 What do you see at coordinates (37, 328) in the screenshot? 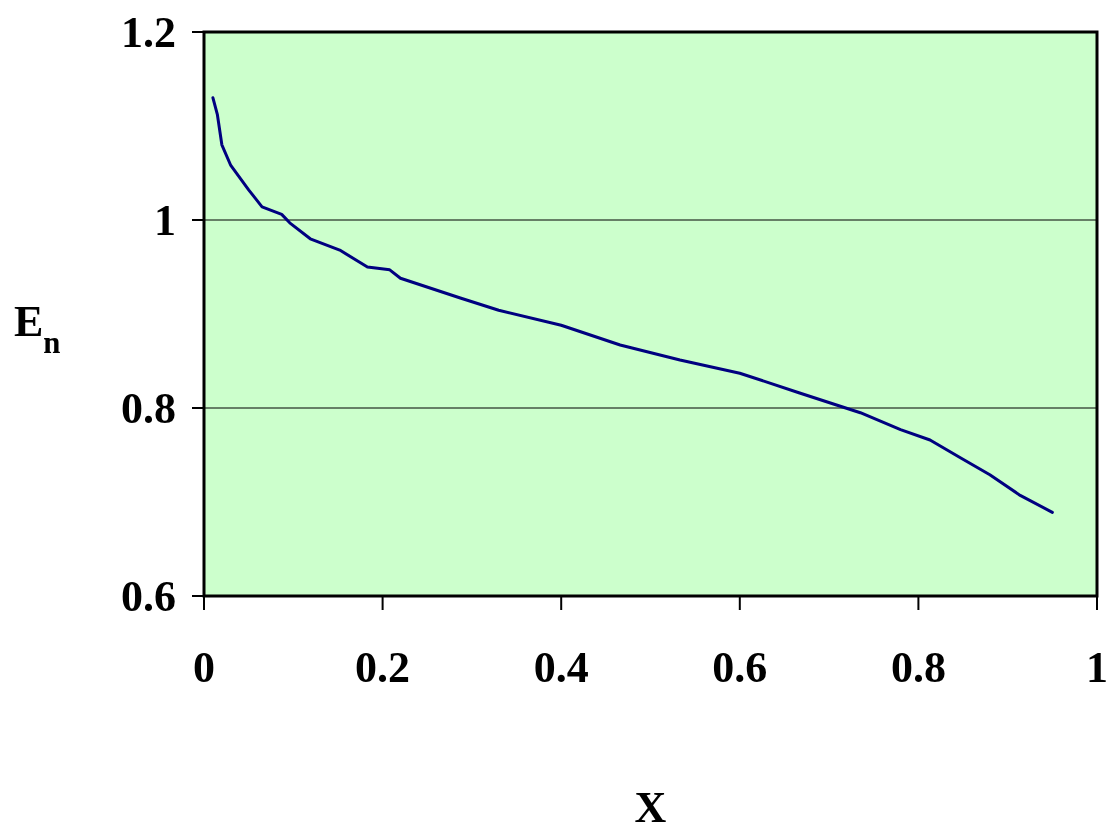
I see `y-axis-title: E$_{n}$` at bounding box center [37, 328].